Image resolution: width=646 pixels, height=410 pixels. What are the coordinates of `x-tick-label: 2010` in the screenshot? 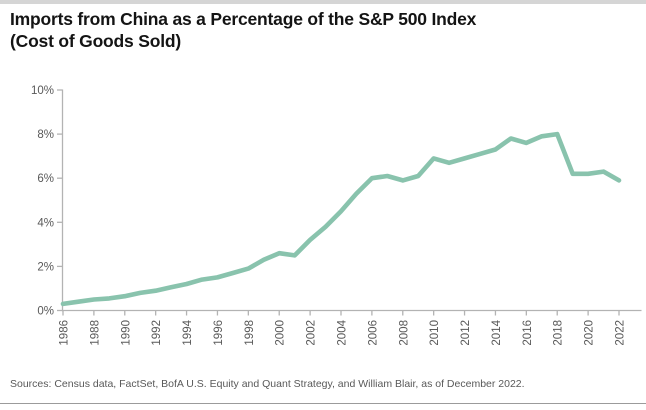 It's located at (435, 333).